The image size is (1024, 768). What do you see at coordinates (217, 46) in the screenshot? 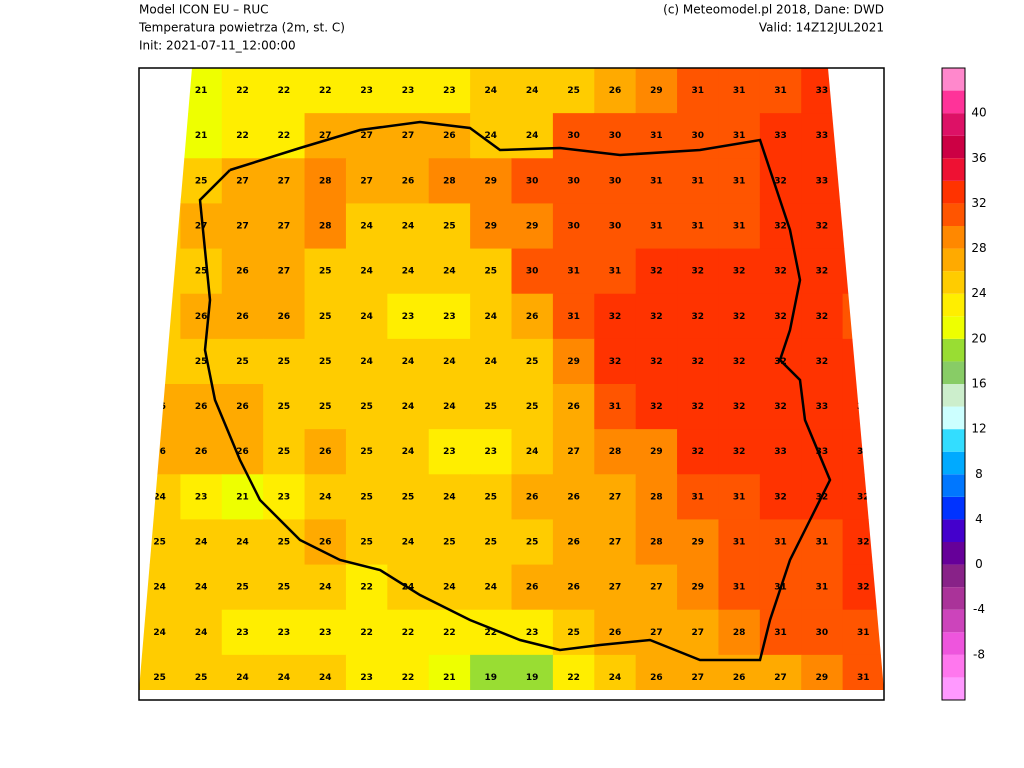
I see `init-time: Init: 2021-07-11_12:00:00` at bounding box center [217, 46].